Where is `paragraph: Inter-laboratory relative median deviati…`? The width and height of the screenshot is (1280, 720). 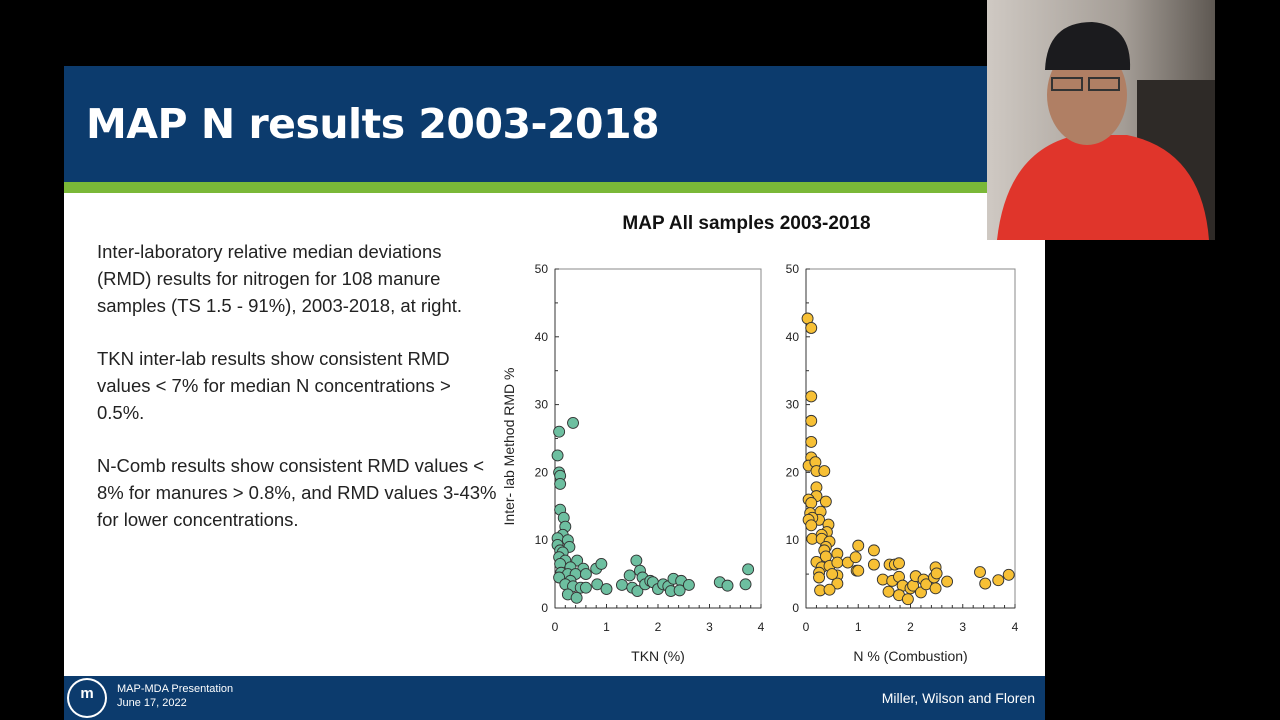 paragraph: Inter-laboratory relative median deviati… is located at coordinates (280, 278).